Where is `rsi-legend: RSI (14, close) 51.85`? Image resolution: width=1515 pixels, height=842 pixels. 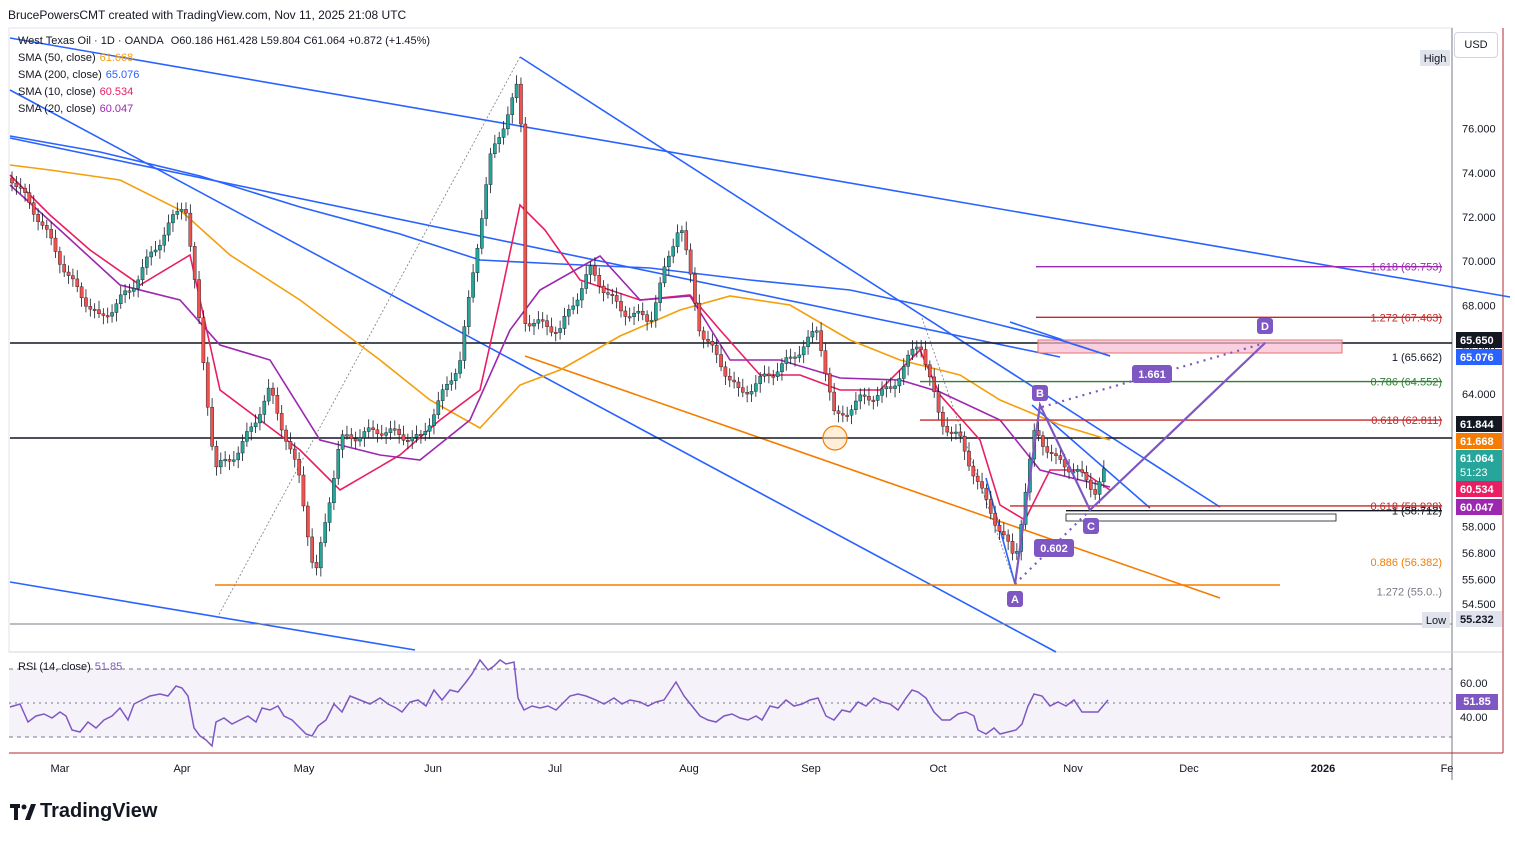
rsi-legend: RSI (14, close) 51.85 is located at coordinates (72, 667).